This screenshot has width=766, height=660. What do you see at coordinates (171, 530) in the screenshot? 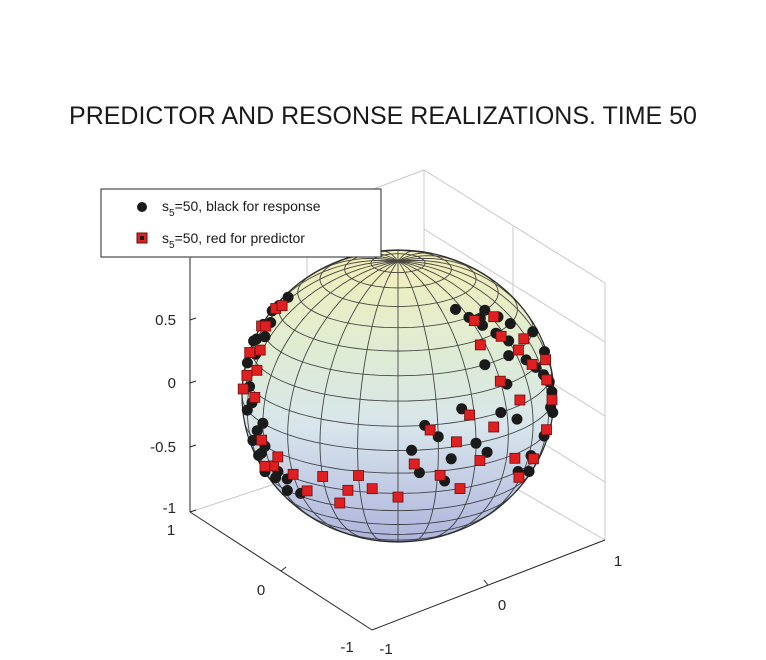
I see `x-tick-1: 1` at bounding box center [171, 530].